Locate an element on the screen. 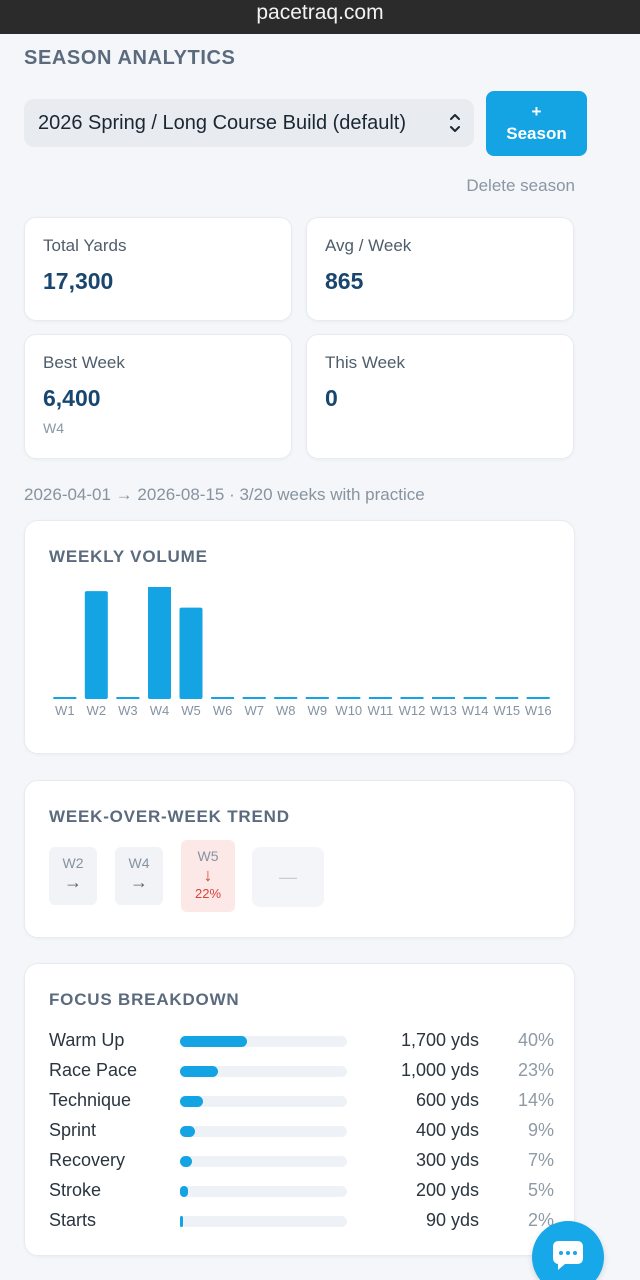 The image size is (640, 1280). focus-row: Technique 600 yds 14% is located at coordinates (301, 1102).